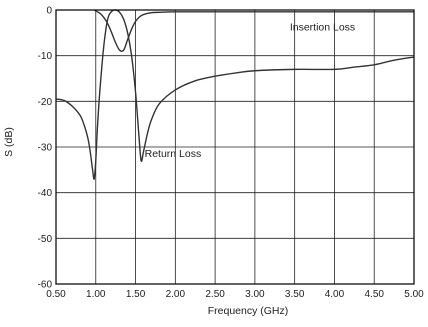 The image size is (428, 327). What do you see at coordinates (176, 294) in the screenshot?
I see `x-tick-label: 2.00` at bounding box center [176, 294].